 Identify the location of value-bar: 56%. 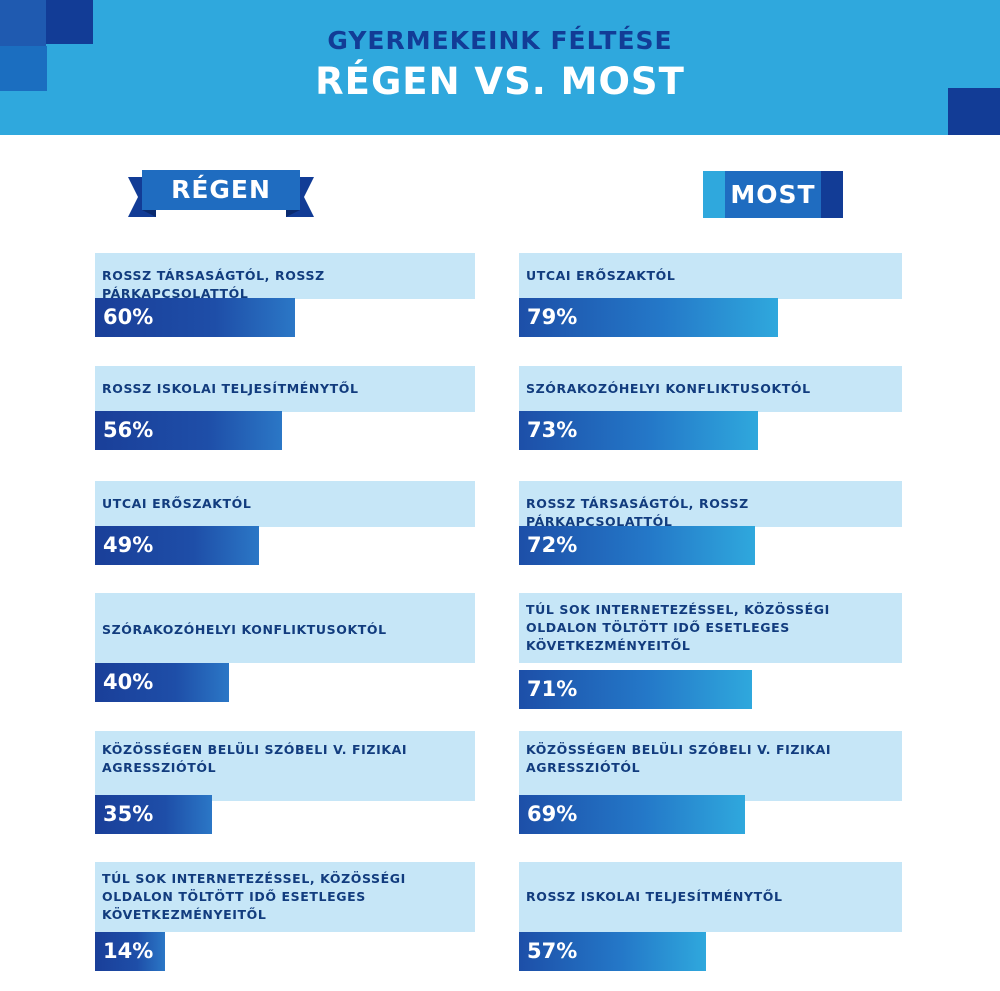
(189, 430).